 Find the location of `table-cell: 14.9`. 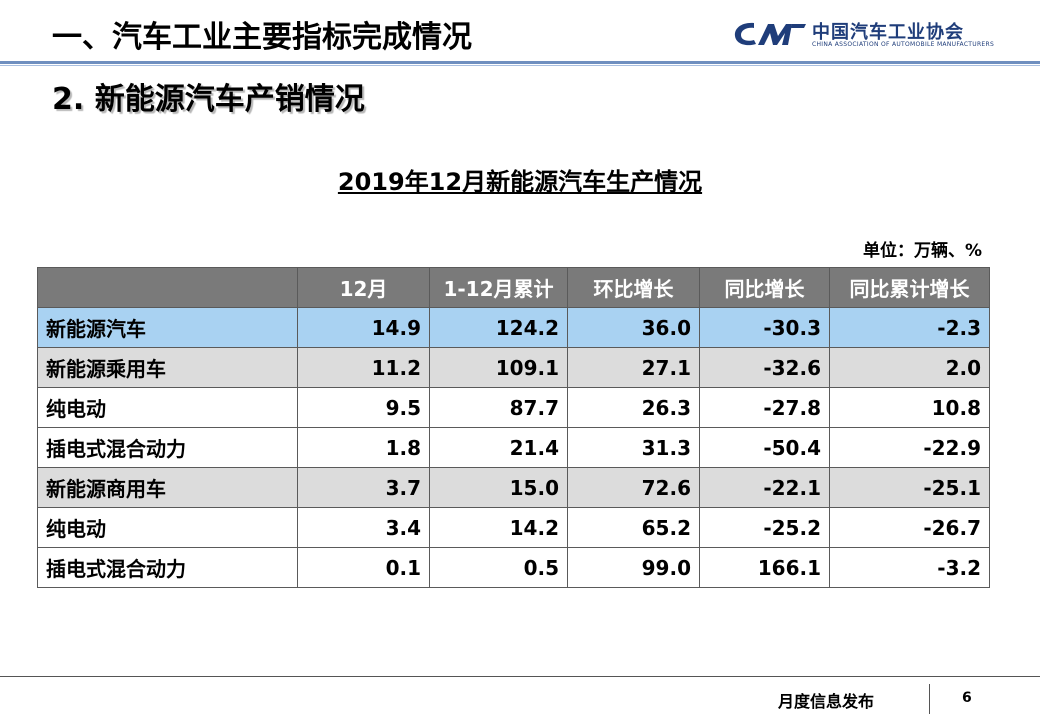

table-cell: 14.9 is located at coordinates (363, 327).